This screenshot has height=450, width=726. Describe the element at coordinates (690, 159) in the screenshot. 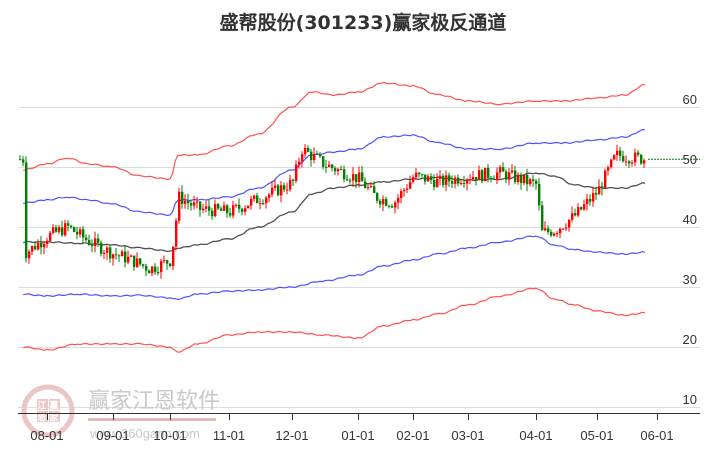

I see `y-tick-label: 50` at that location.